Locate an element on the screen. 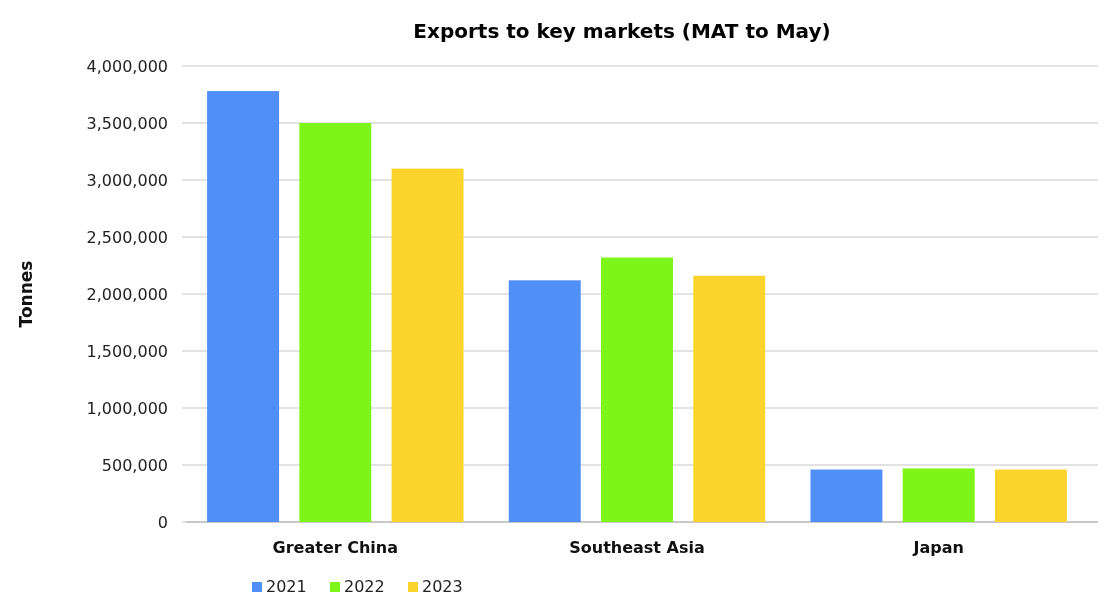  legend-label: 2022 is located at coordinates (364, 586).